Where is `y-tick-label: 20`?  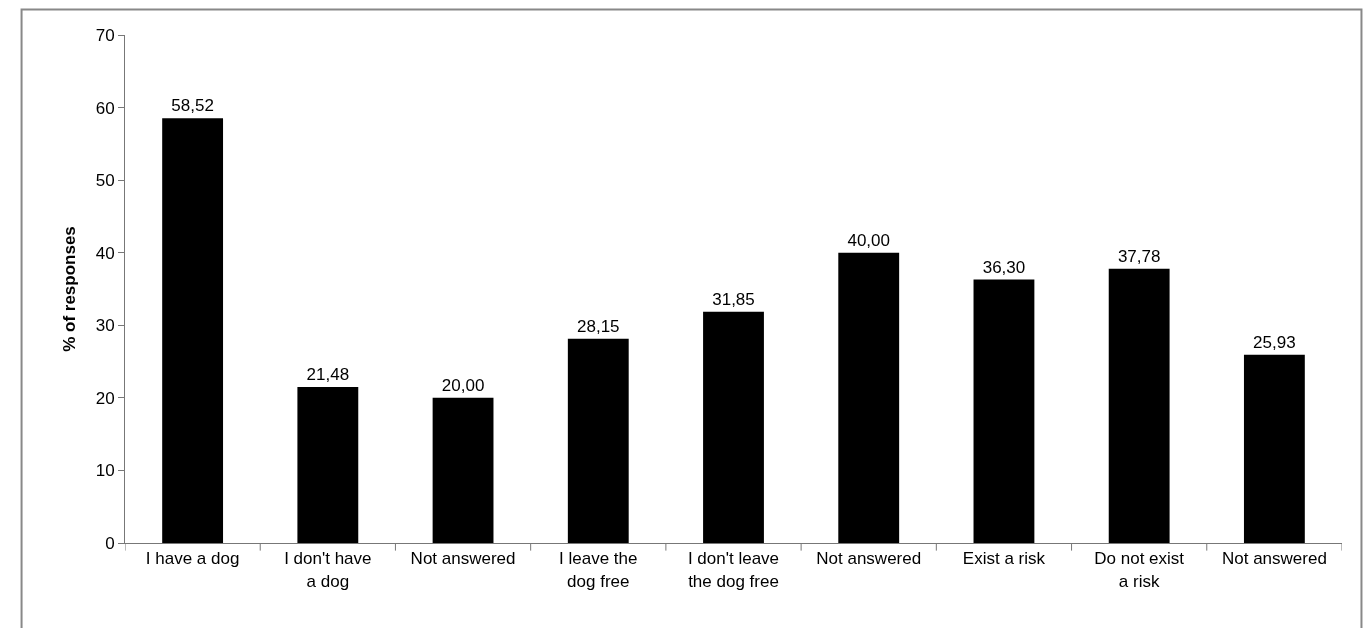 y-tick-label: 20 is located at coordinates (105, 398).